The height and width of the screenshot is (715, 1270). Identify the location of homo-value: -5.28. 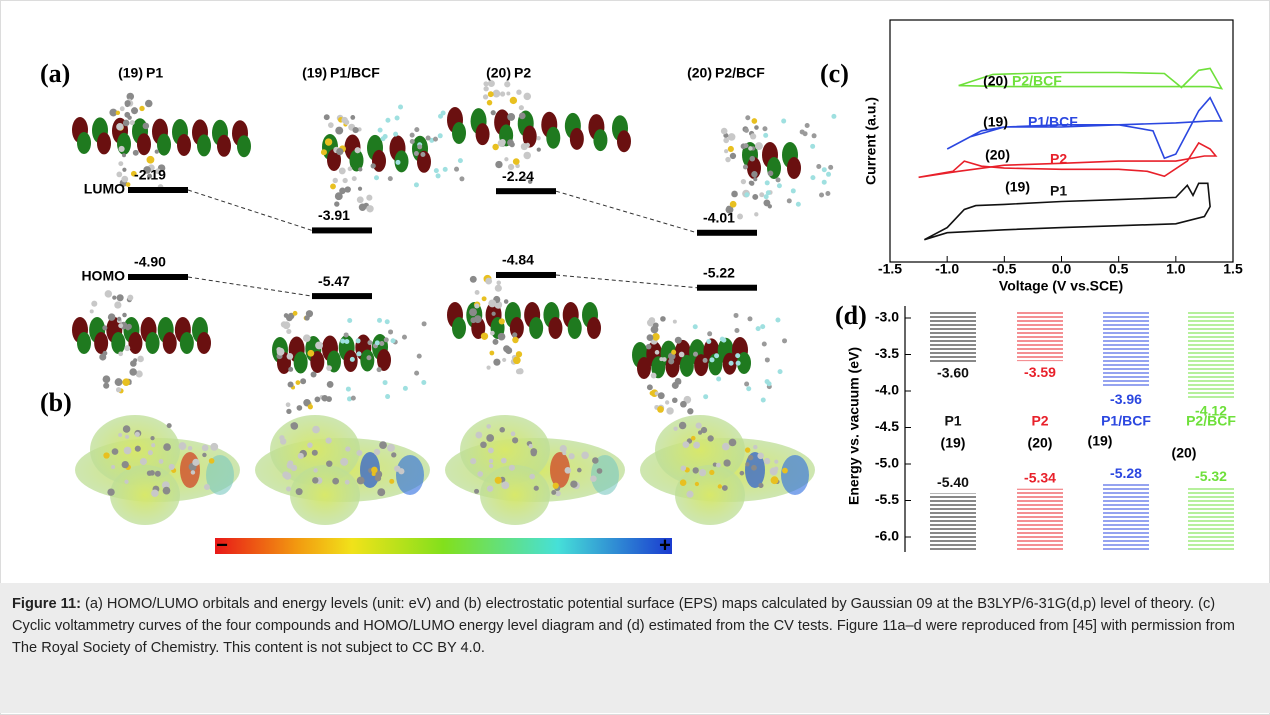
(1126, 473).